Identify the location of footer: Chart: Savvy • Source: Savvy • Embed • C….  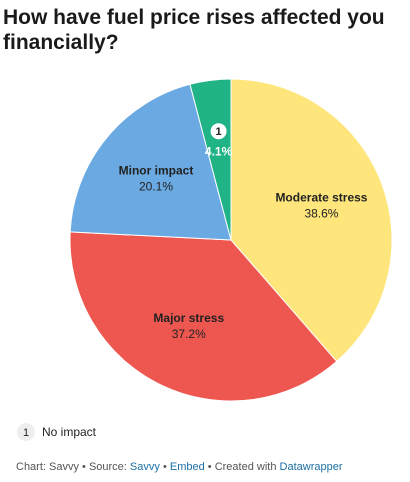
(179, 467).